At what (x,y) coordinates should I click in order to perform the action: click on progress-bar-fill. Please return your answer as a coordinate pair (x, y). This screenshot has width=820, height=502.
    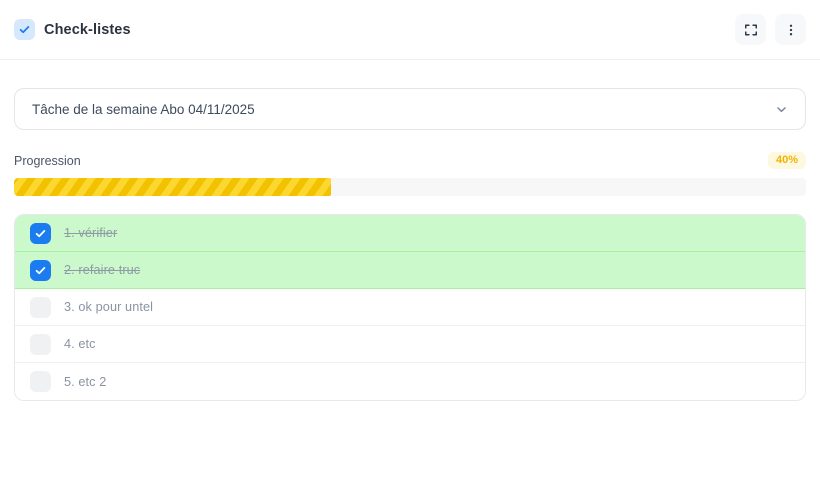
    Looking at the image, I should click on (172, 187).